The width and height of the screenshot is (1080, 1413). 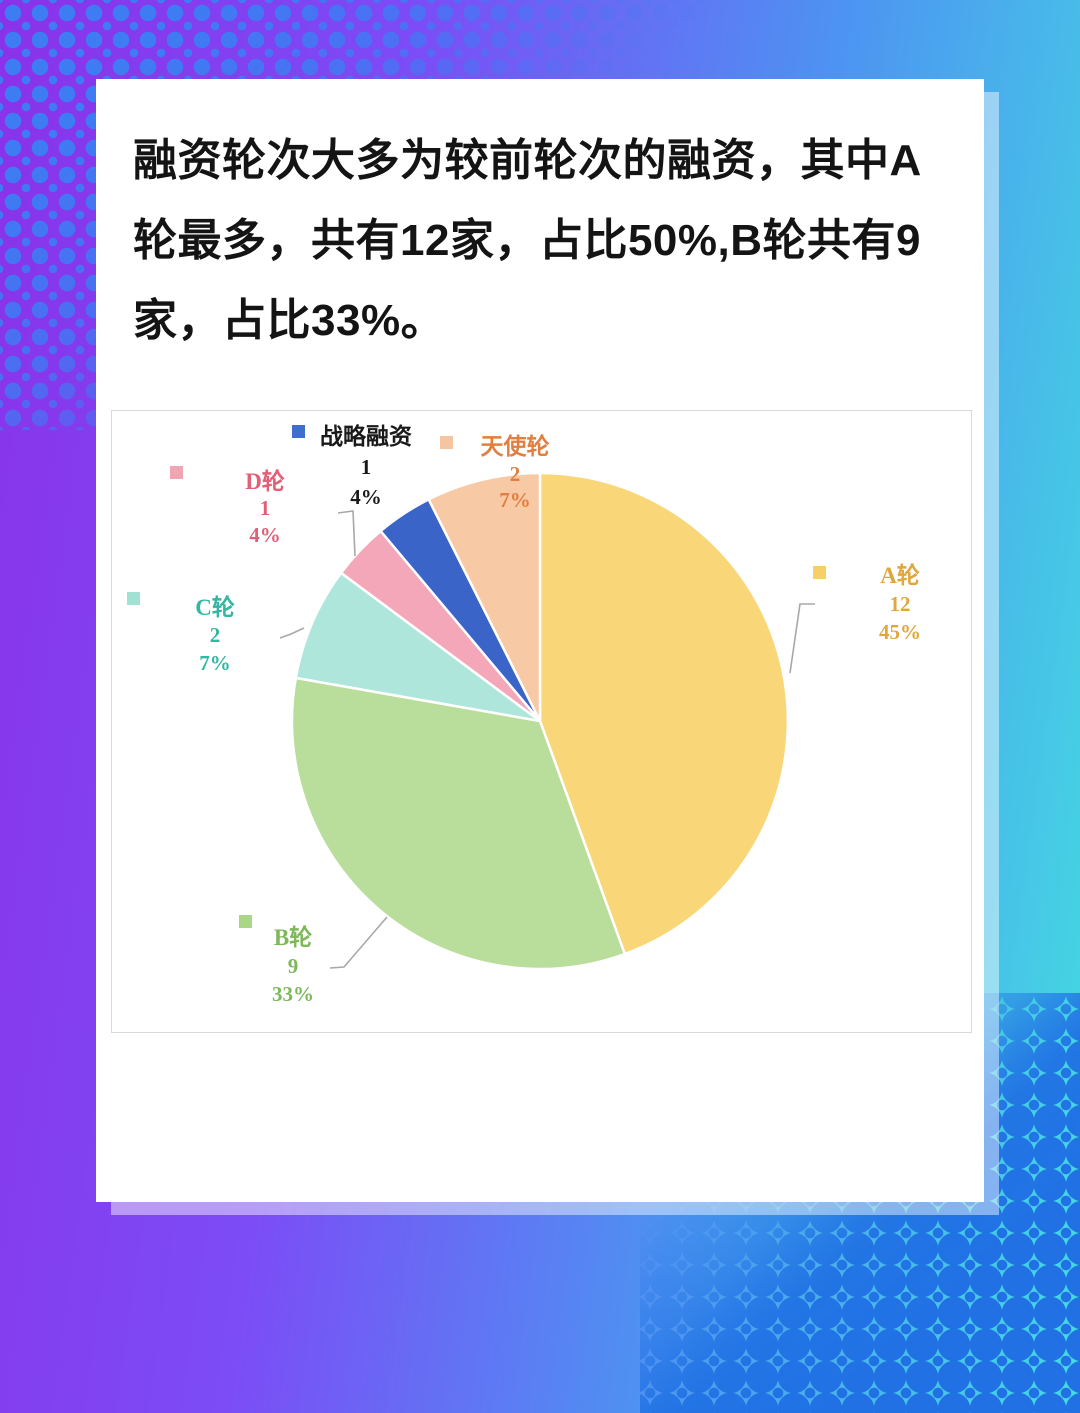 I want to click on paragraph-normal-end: ，其中A轮最多，共有12家，占比50%,B轮共有9家，占比33%。, so click(x=527, y=240).